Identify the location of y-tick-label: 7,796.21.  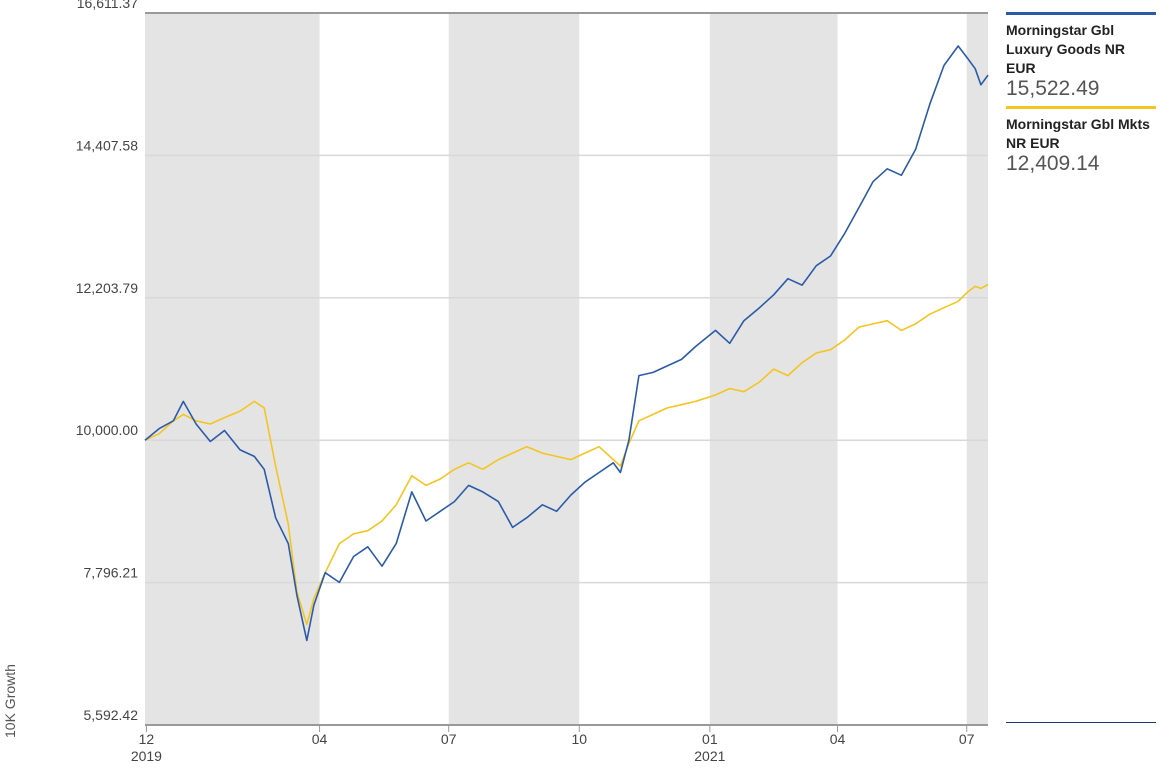
(111, 573).